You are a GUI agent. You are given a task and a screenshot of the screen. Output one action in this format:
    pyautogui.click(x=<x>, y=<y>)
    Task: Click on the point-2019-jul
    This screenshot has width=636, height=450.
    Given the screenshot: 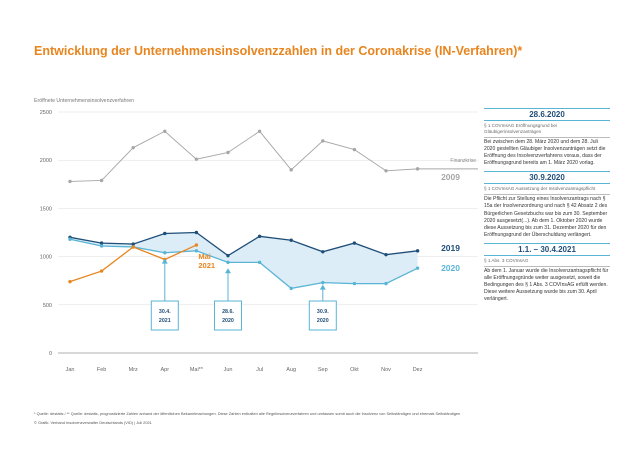 What is the action you would take?
    pyautogui.click(x=259, y=236)
    